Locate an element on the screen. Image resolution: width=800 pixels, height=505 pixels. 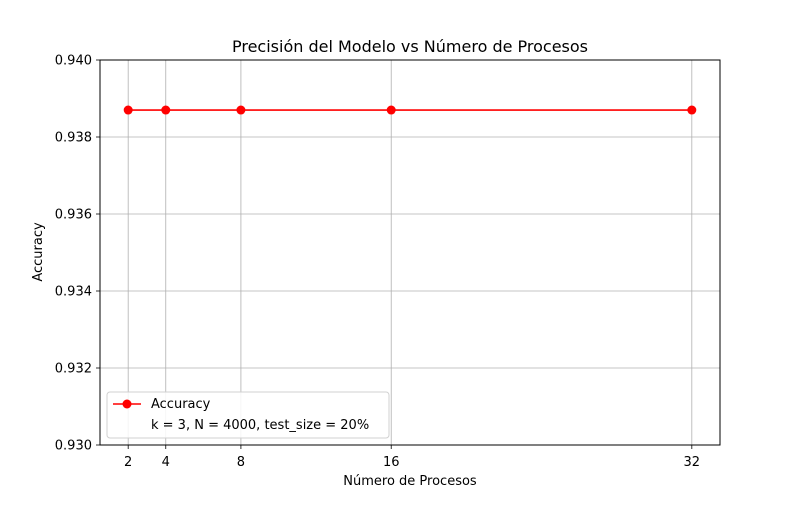
legend: Accuracy k = 3, N = 4000, test_size = 20% is located at coordinates (248, 415).